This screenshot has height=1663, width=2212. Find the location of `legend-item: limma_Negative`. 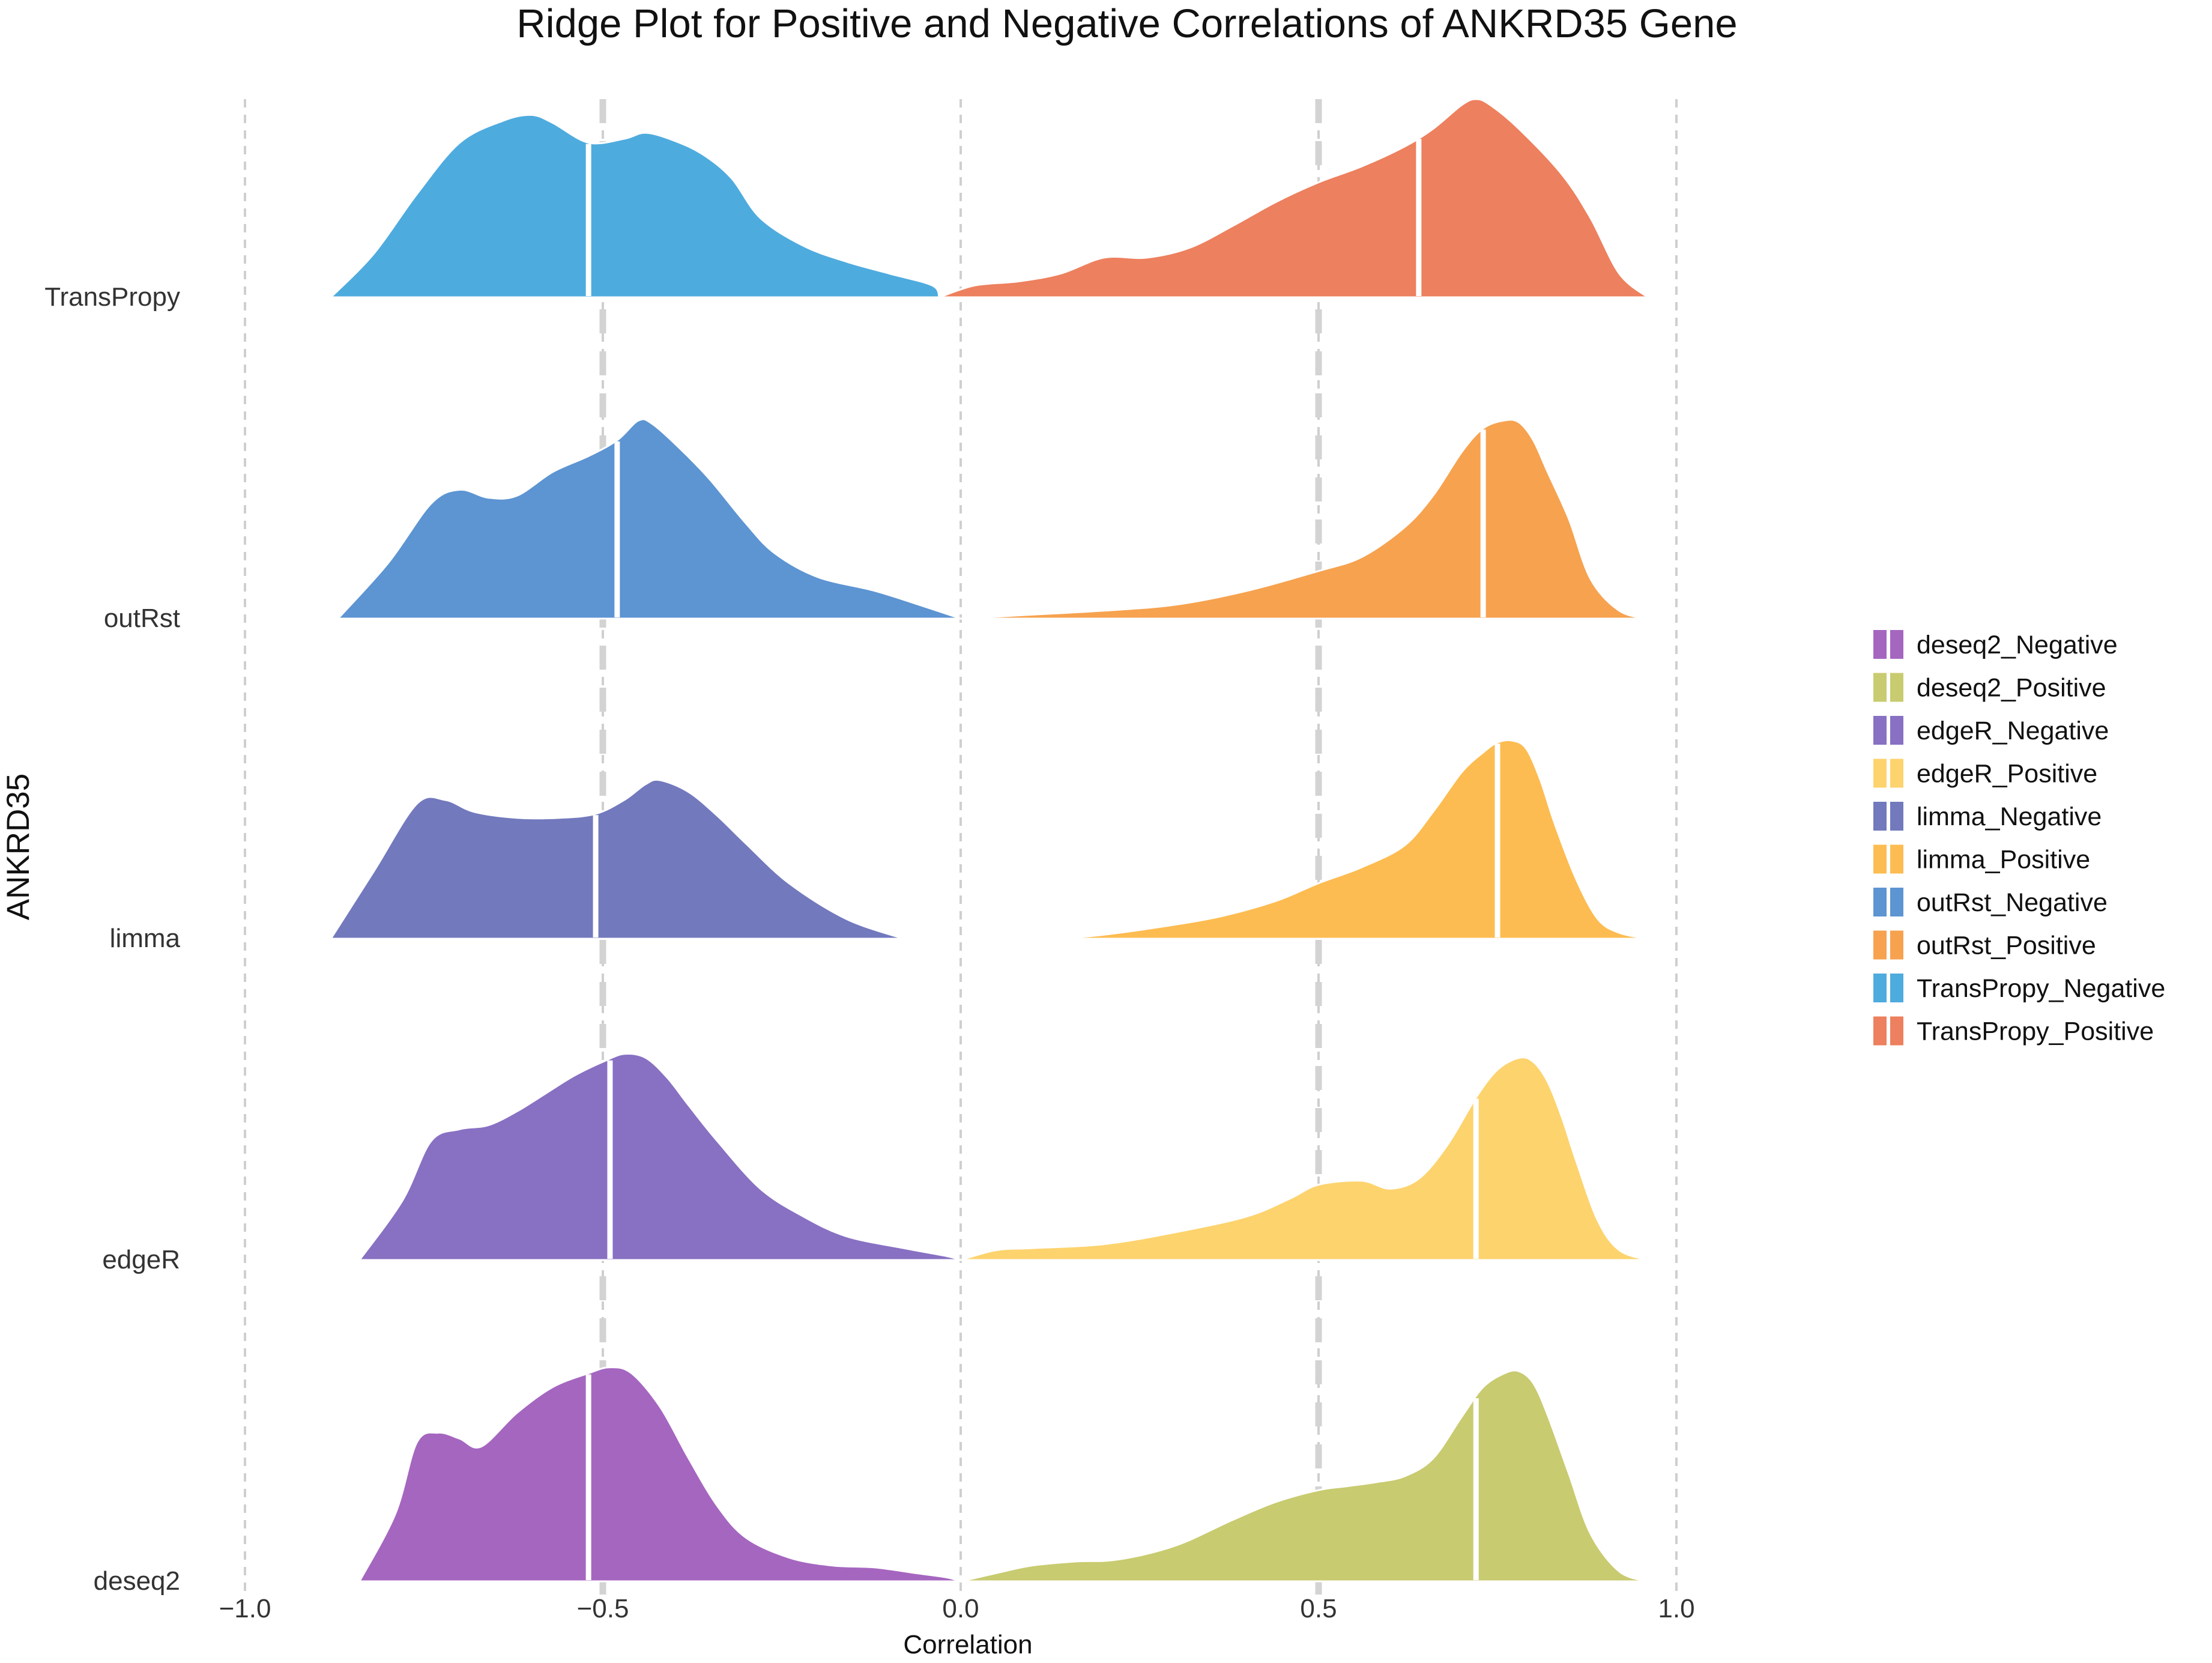

legend-item: limma_Negative is located at coordinates (1987, 816).